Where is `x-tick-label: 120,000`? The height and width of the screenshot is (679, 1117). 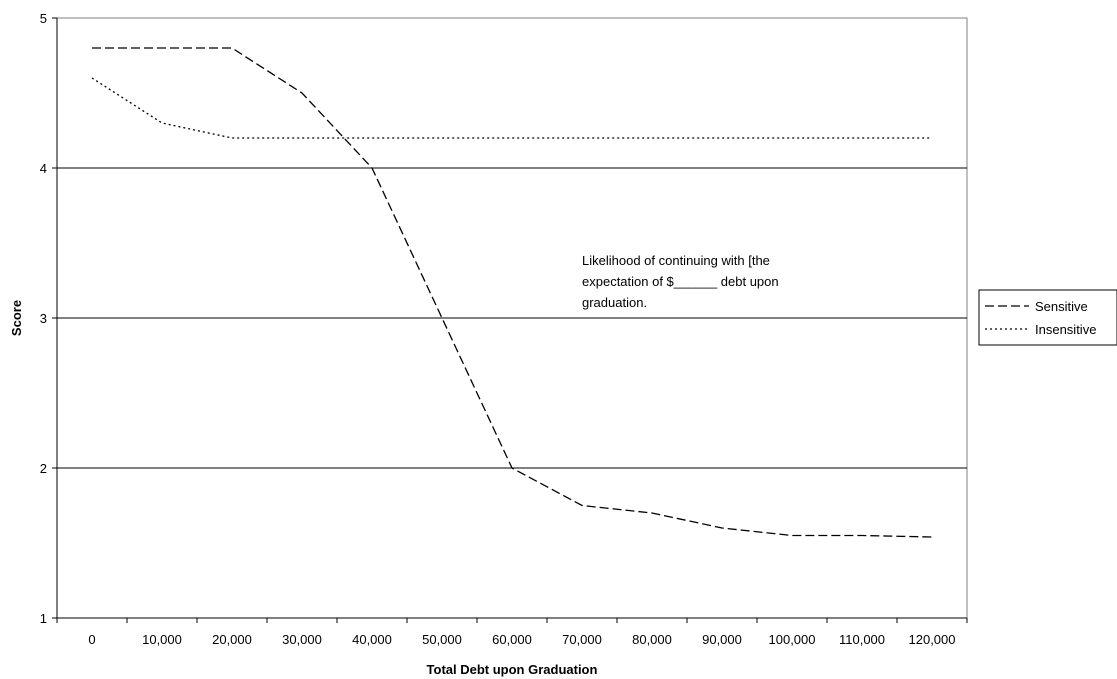
x-tick-label: 120,000 is located at coordinates (932, 639).